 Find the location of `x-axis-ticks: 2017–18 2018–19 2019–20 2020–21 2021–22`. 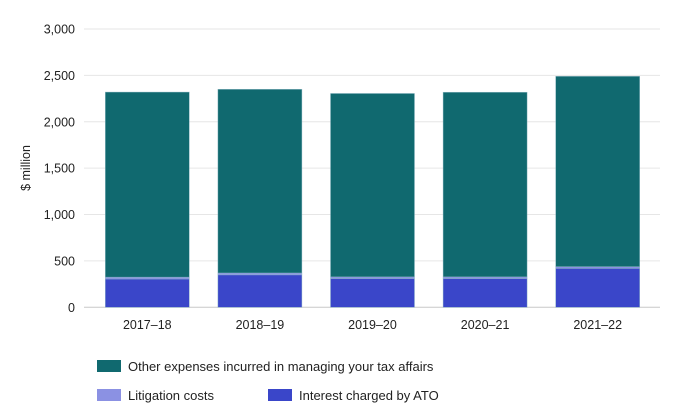

x-axis-ticks: 2017–18 2018–19 2019–20 2020–21 2021–22 is located at coordinates (372, 325).